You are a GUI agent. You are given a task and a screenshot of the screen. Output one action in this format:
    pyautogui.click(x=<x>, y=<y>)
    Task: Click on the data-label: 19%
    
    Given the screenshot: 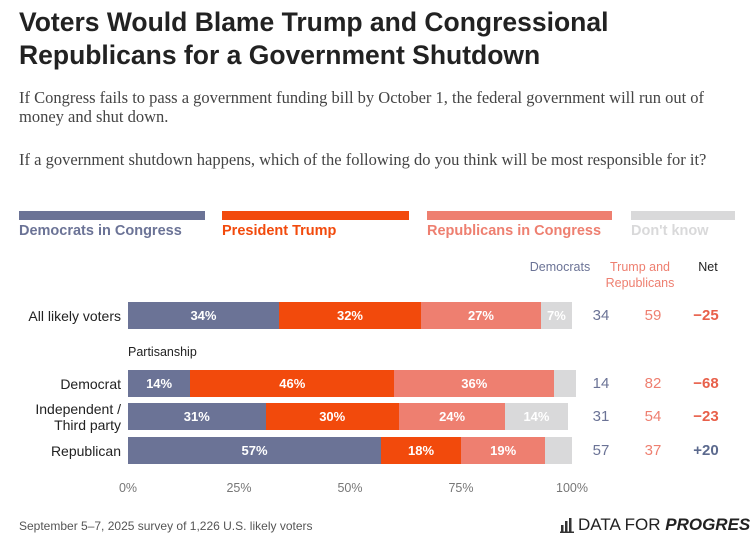 What is the action you would take?
    pyautogui.click(x=503, y=450)
    